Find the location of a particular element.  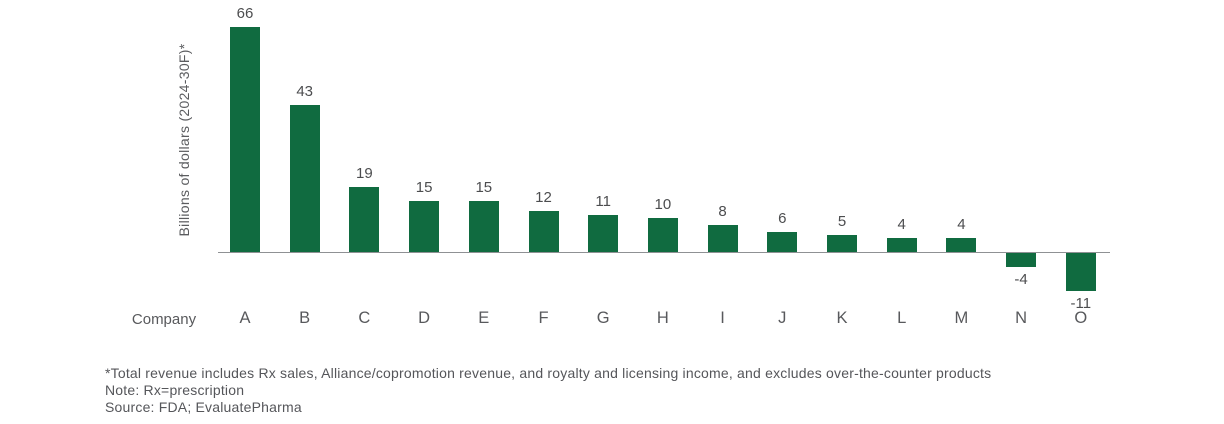

category-label-K: K is located at coordinates (842, 318).